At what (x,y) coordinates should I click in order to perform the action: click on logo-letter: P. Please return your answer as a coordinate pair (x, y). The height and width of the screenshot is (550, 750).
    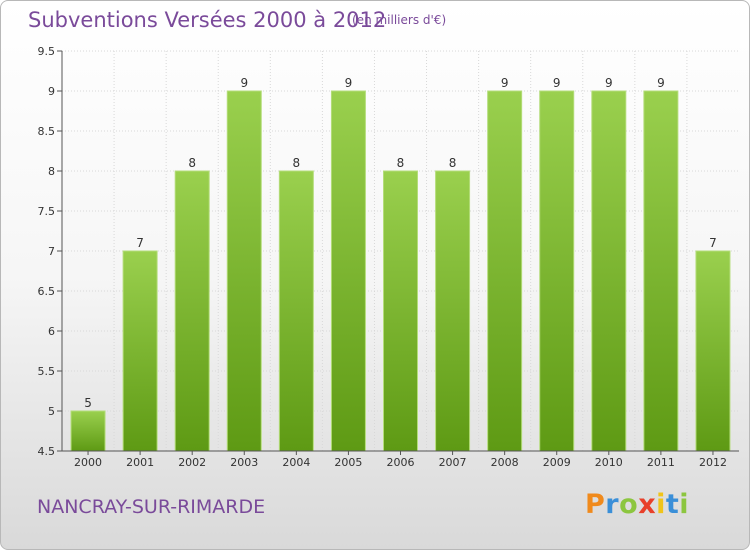
    Looking at the image, I should click on (595, 504).